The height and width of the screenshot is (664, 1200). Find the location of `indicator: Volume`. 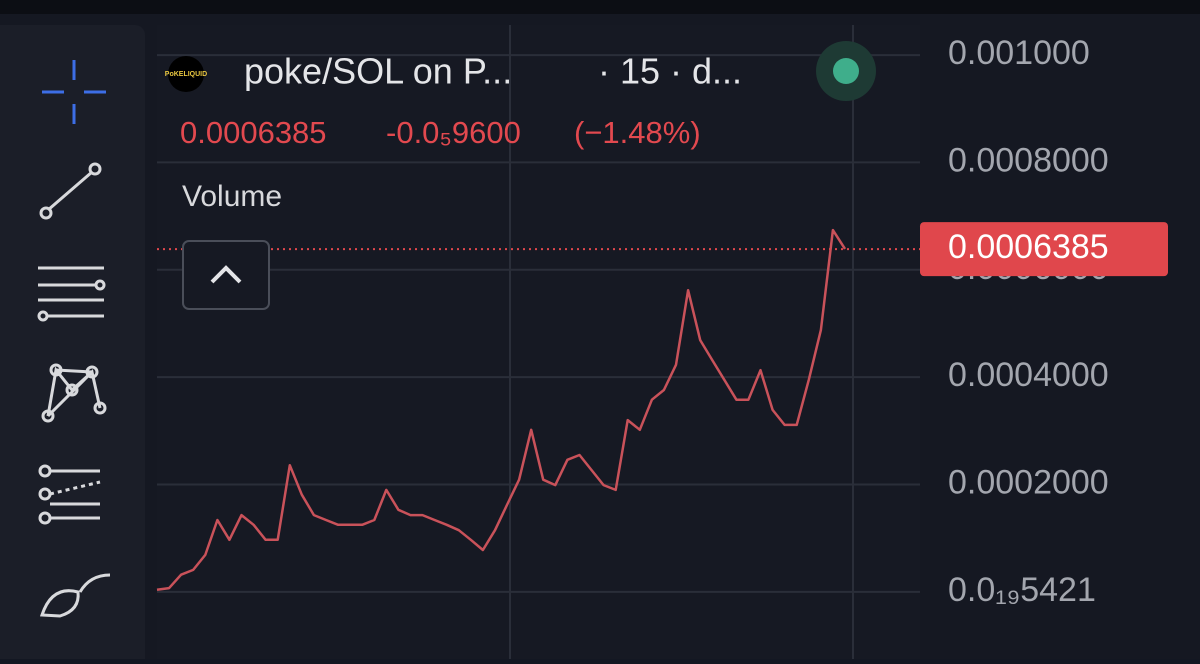

indicator: Volume is located at coordinates (232, 196).